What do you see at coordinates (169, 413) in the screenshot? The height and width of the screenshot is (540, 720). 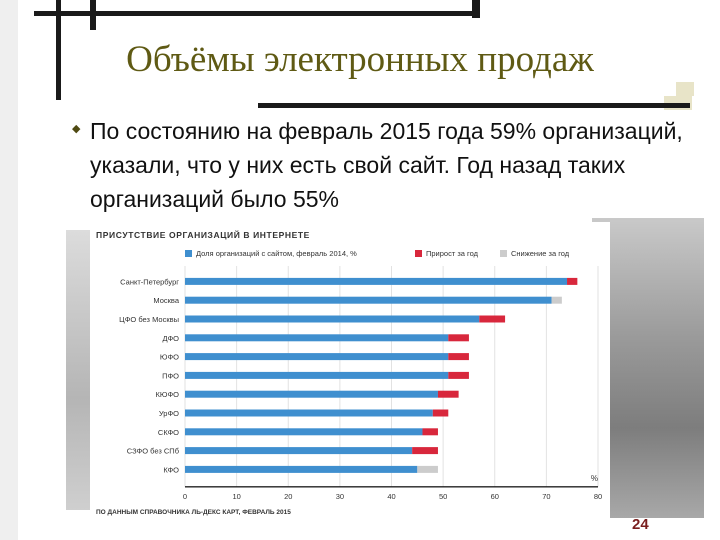 I see `category-label: УрФО` at bounding box center [169, 413].